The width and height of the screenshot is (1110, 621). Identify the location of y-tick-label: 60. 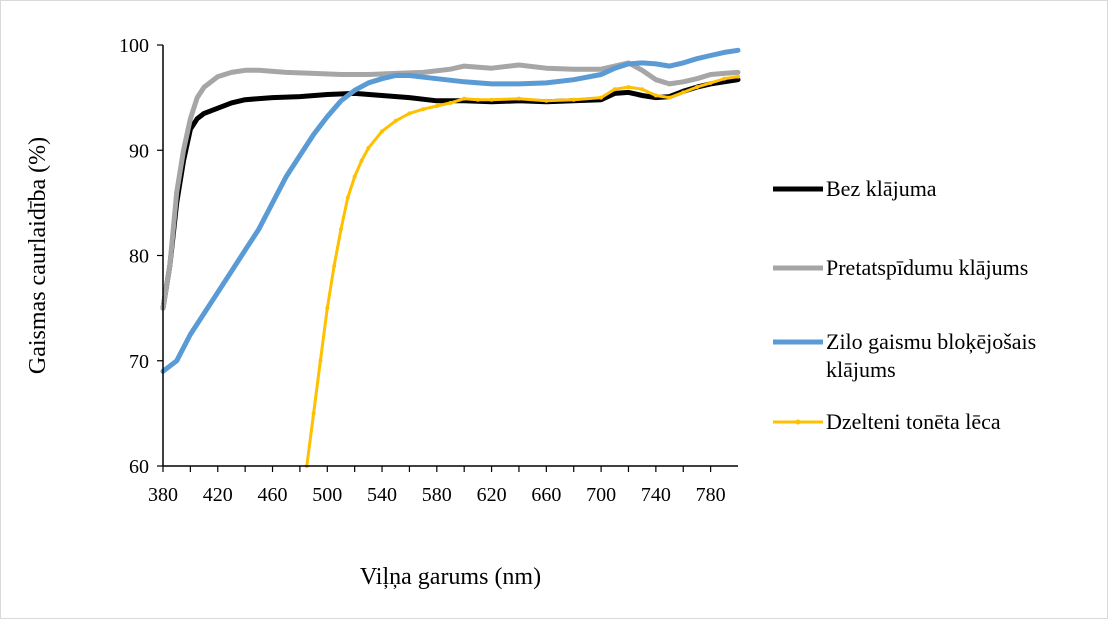
(139, 467).